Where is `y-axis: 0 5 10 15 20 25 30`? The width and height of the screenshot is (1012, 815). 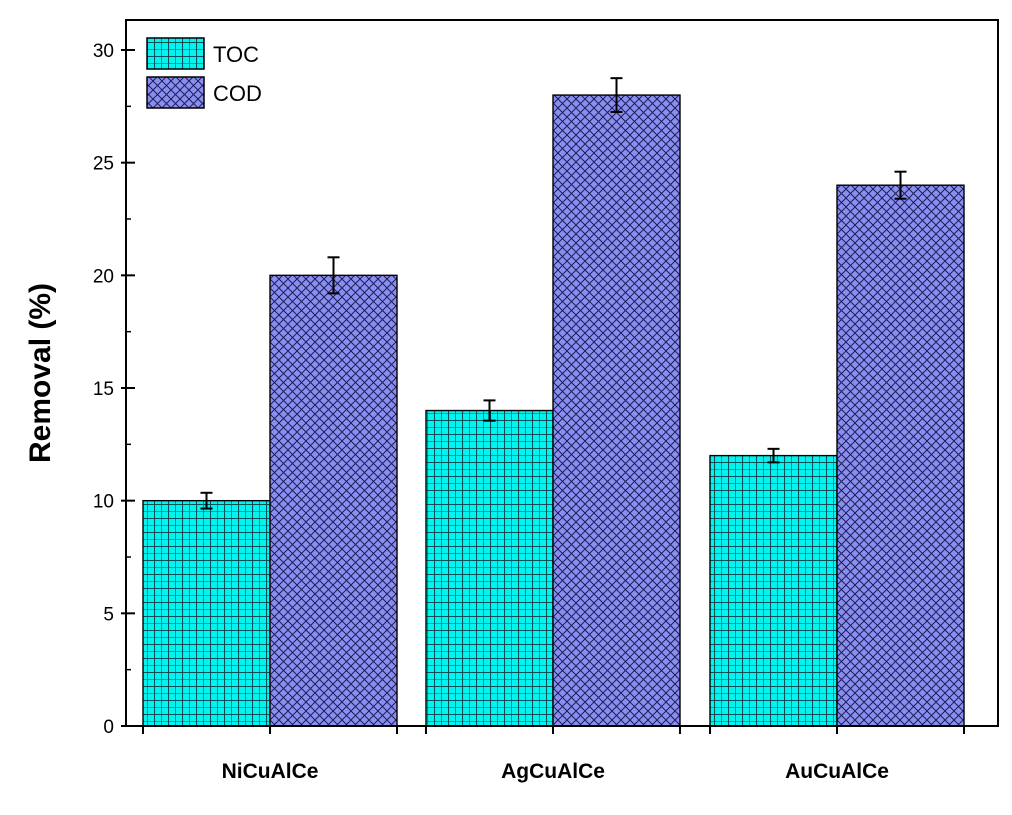 y-axis: 0 5 10 15 20 25 30 is located at coordinates (114, 389).